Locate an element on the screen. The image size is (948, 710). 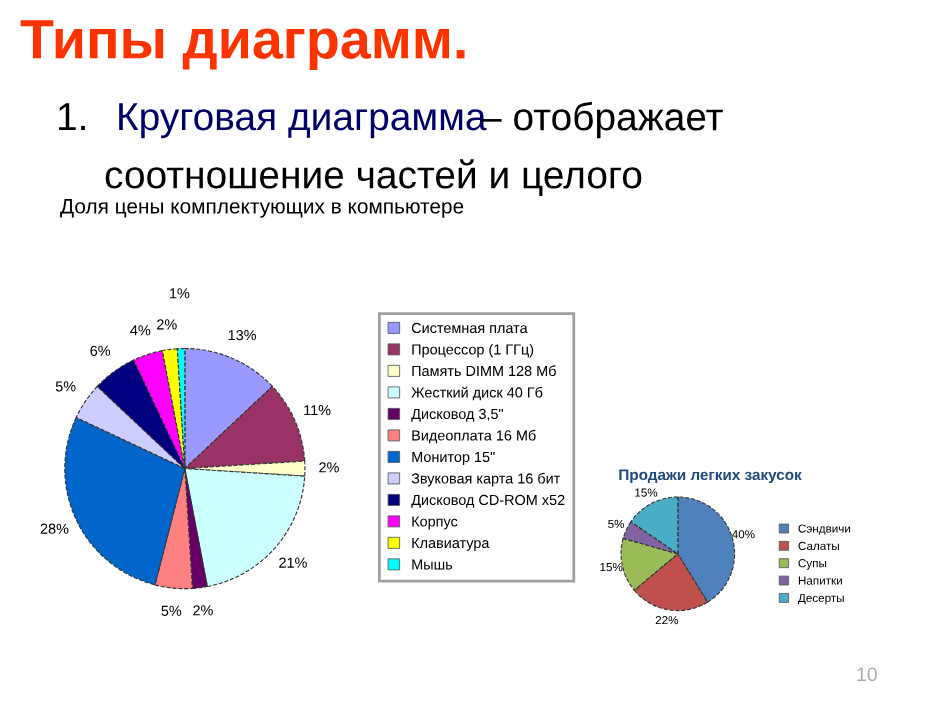
text: 10 is located at coordinates (867, 674).